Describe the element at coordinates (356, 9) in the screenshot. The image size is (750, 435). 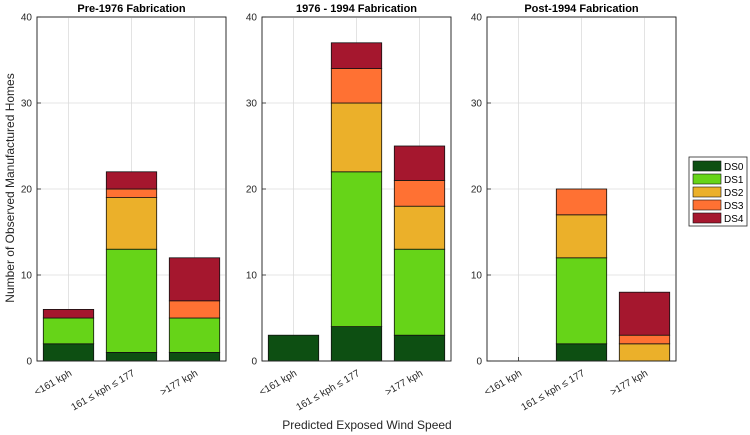
I see `panel-title: 1976 - 1994 Fabrication` at that location.